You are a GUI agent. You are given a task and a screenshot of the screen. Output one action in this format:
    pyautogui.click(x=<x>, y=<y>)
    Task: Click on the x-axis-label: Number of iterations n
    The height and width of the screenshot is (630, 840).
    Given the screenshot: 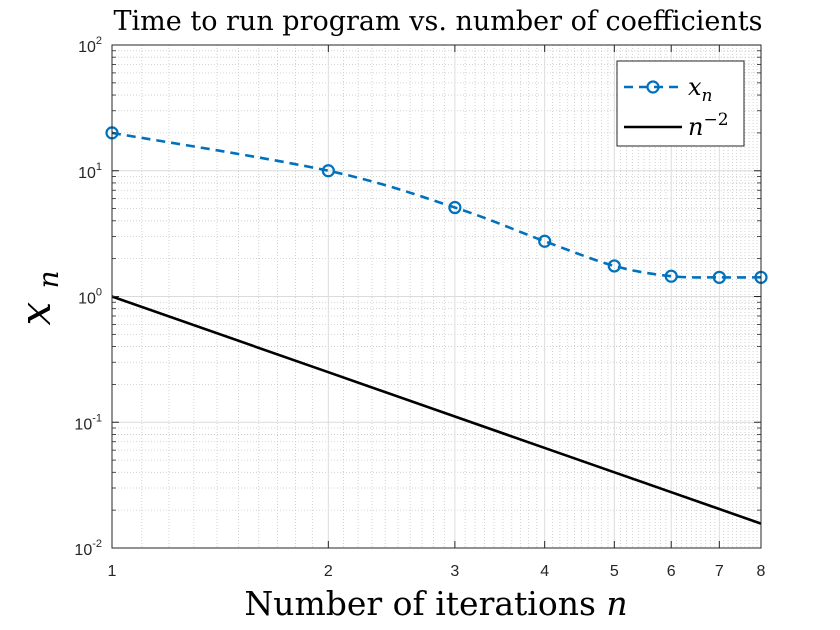 What is the action you would take?
    pyautogui.click(x=435, y=603)
    